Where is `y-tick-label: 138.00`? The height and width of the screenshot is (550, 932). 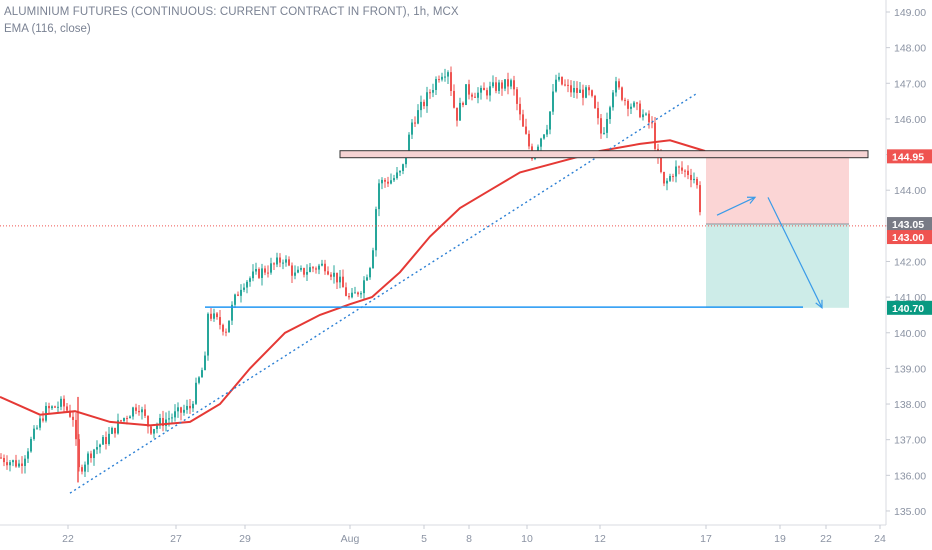 y-tick-label: 138.00 is located at coordinates (910, 405).